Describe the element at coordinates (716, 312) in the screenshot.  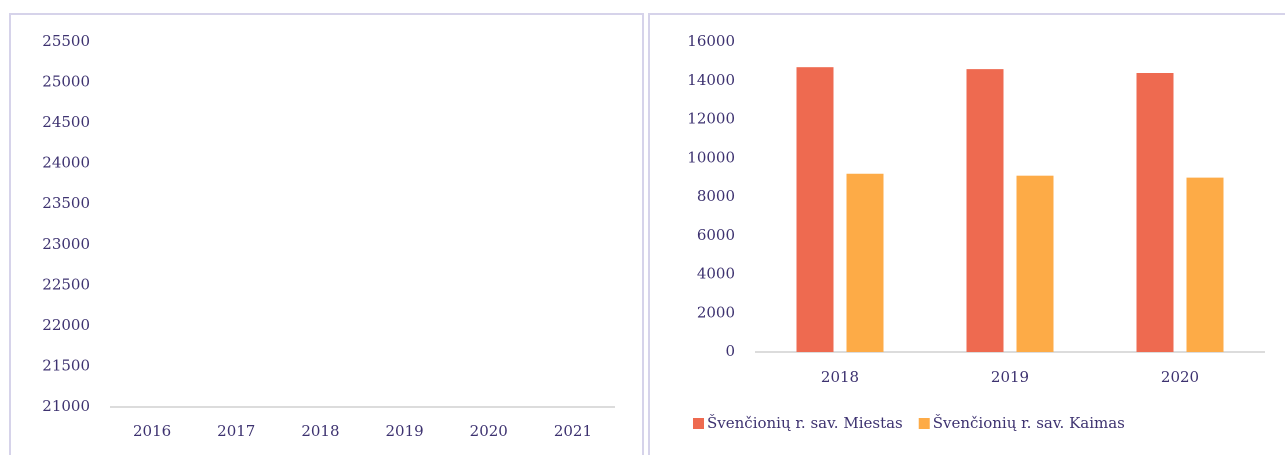
I see `y-tick-label: 2000` at that location.